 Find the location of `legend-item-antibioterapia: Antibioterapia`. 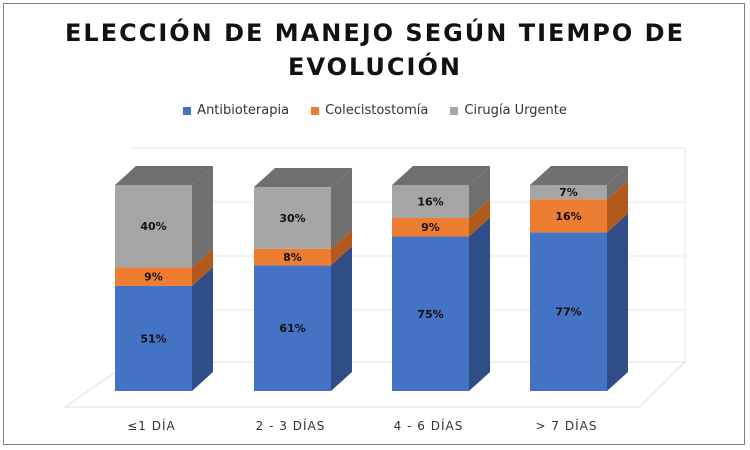

legend-item-antibioterapia: Antibioterapia is located at coordinates (236, 110).